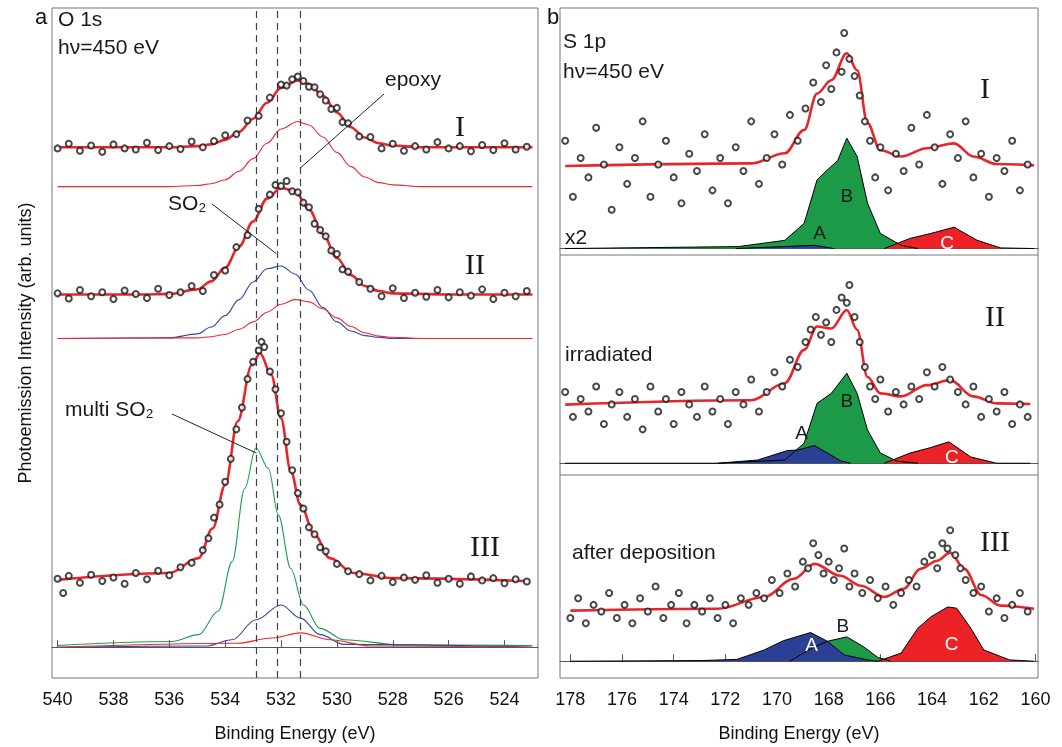 The width and height of the screenshot is (1062, 747). I want to click on x-tick-label: 532, so click(281, 699).